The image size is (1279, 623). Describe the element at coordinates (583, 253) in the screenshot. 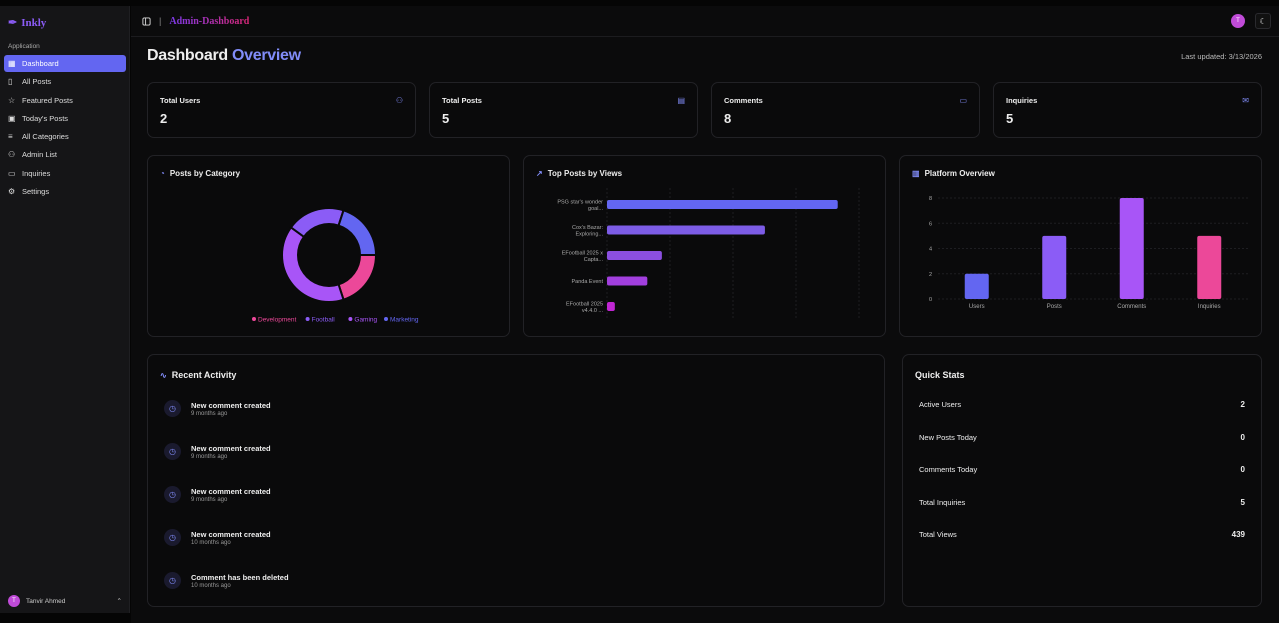

I see `tick-label: EFootball 2025 x` at that location.